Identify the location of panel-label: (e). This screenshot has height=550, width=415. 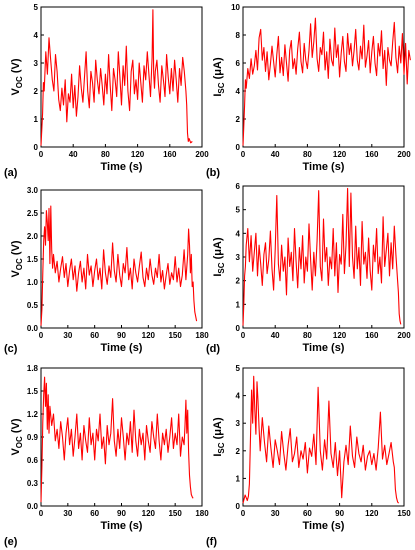
(11, 542).